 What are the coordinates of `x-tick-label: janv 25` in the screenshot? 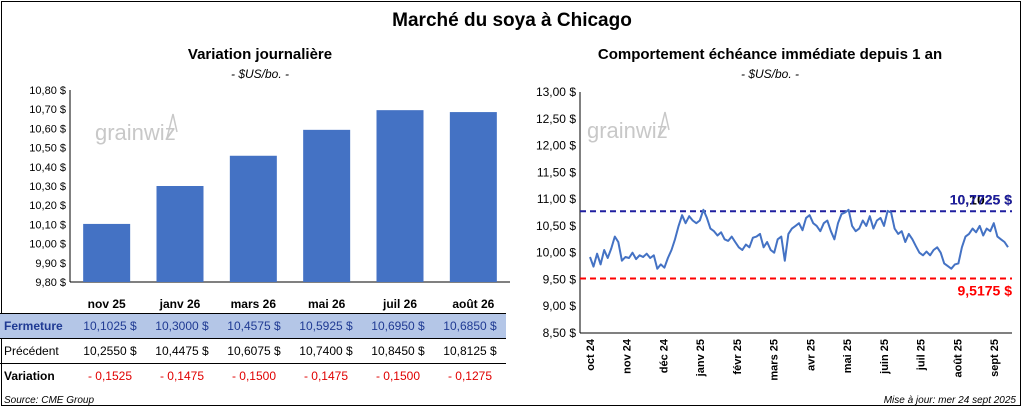 It's located at (701, 358).